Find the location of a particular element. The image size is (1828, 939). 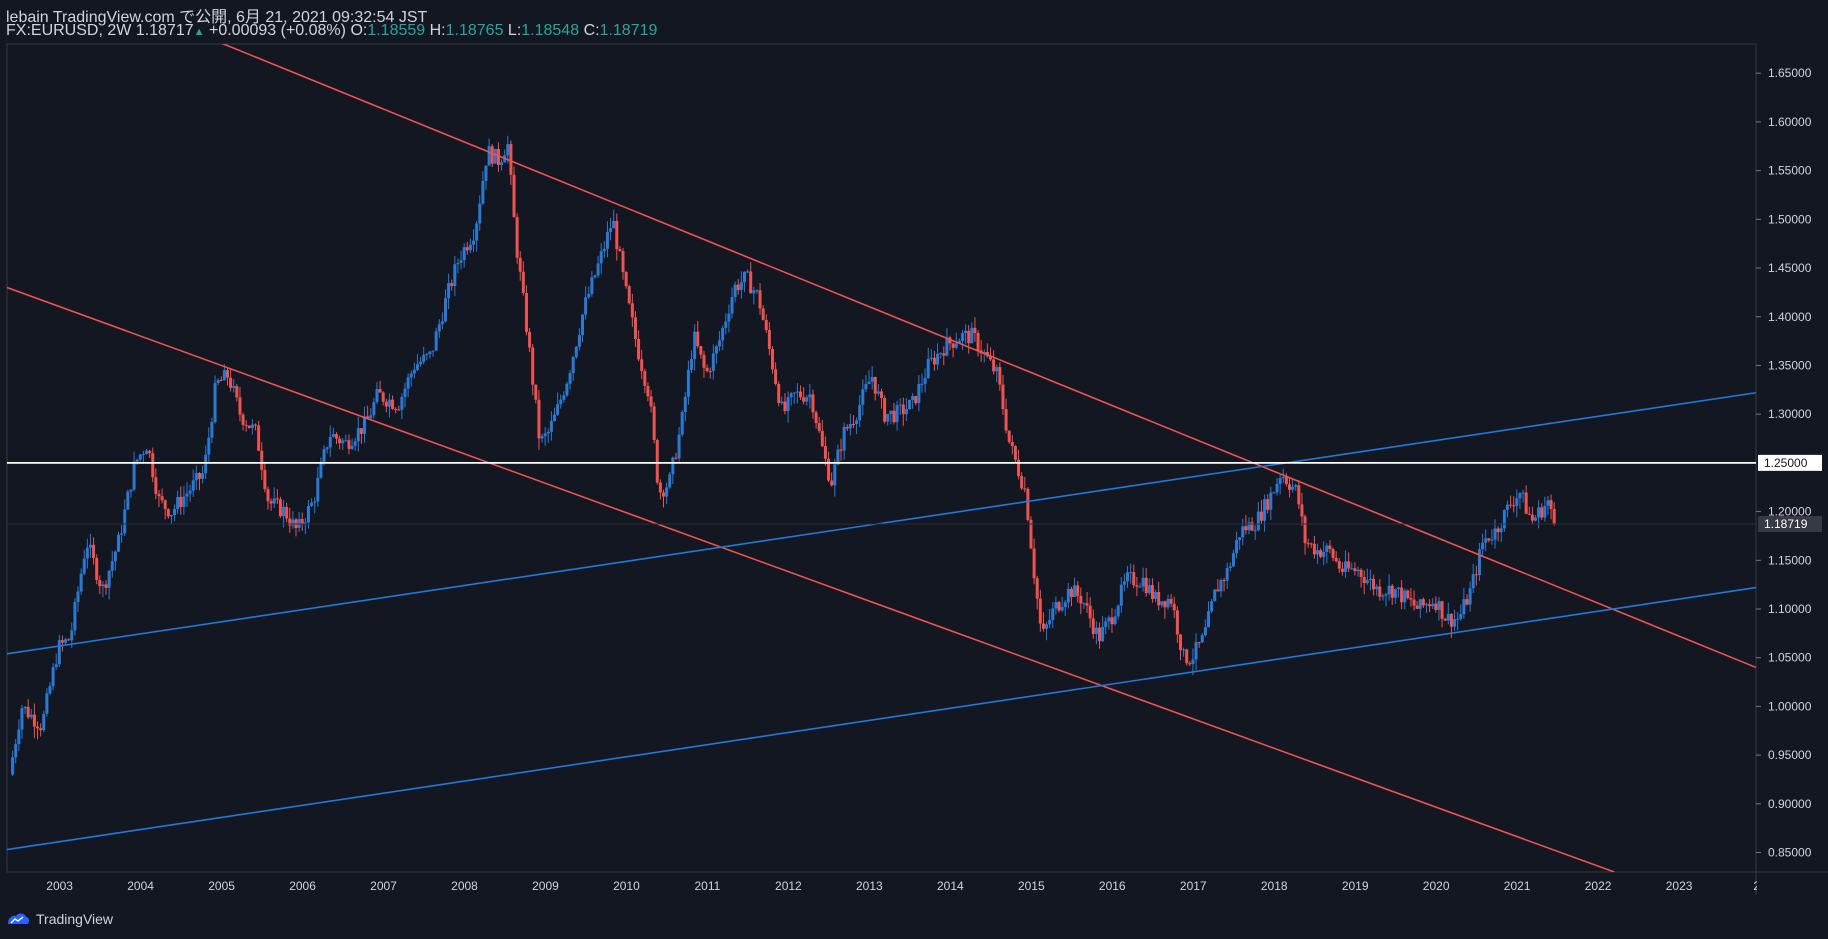

price-tick-label: 0.85000 is located at coordinates (1790, 853).